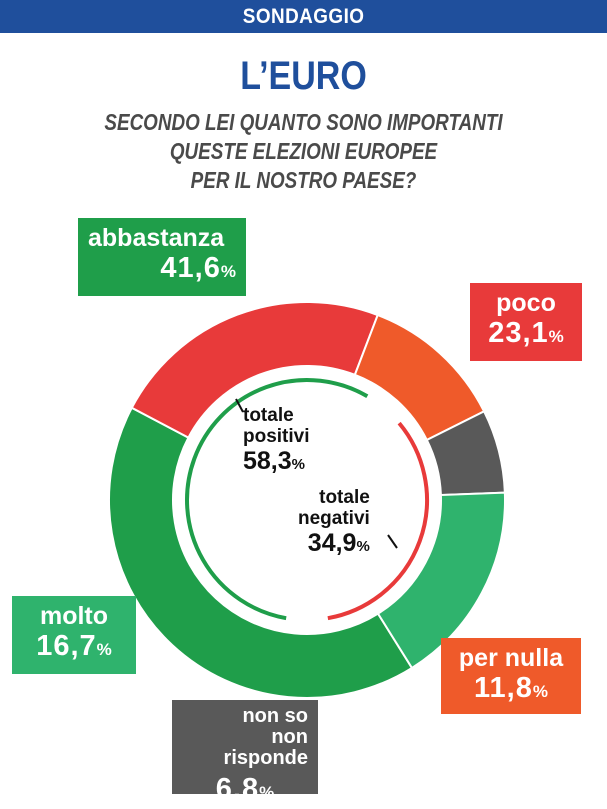 The image size is (607, 809). What do you see at coordinates (334, 518) in the screenshot?
I see `totale-negativi-line2: negativi` at bounding box center [334, 518].